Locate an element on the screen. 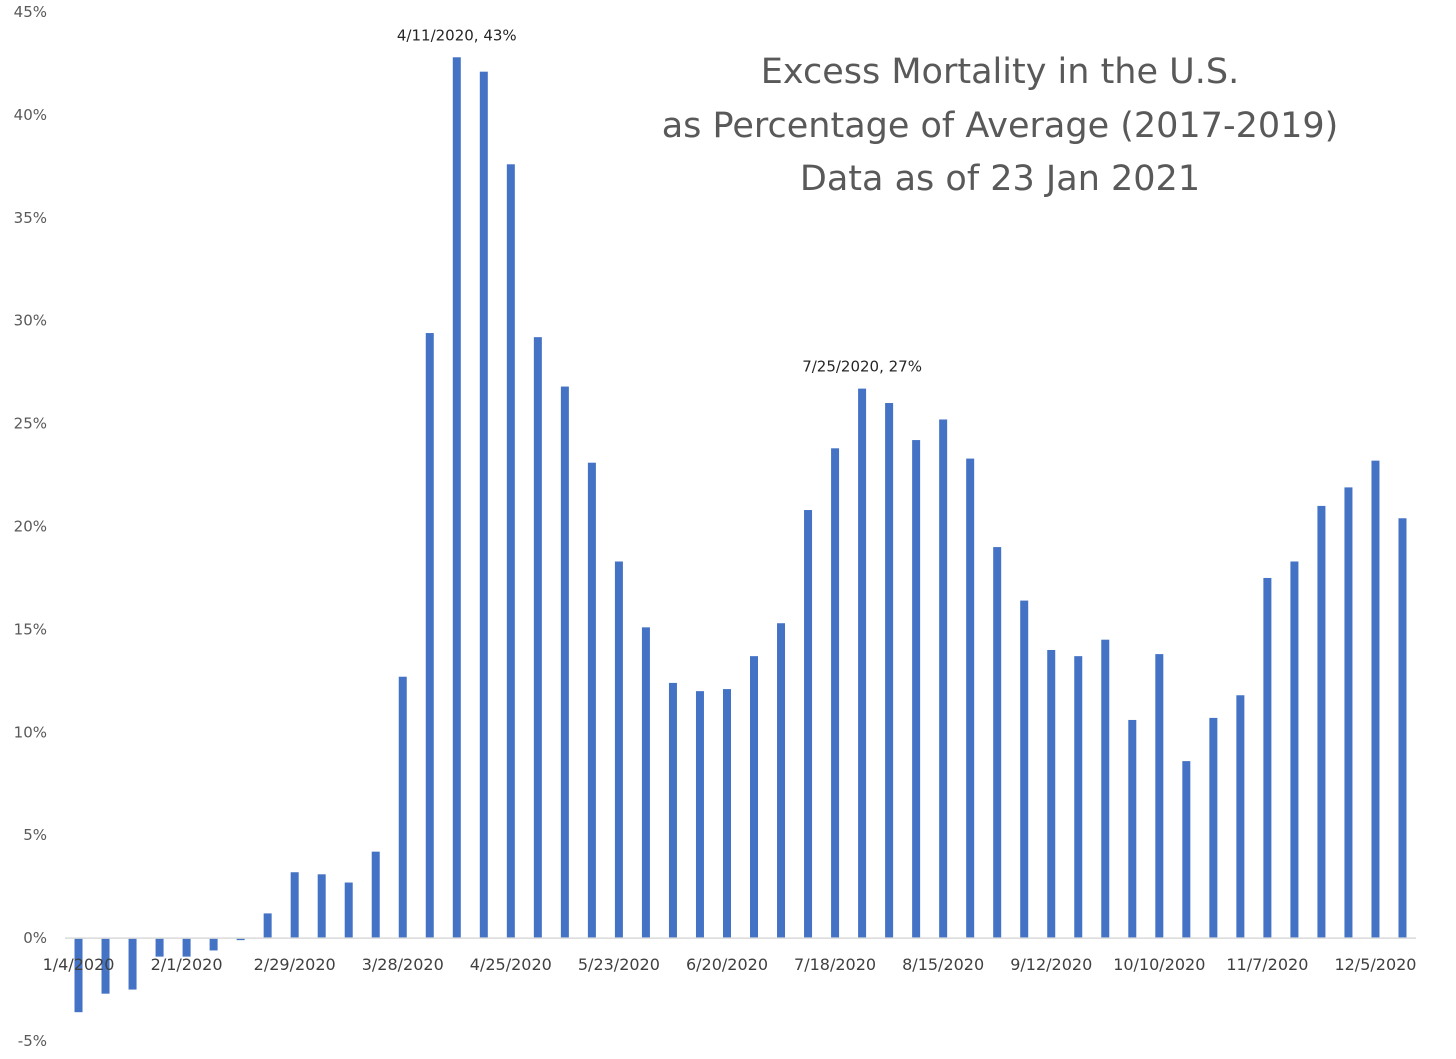 The height and width of the screenshot is (1059, 1456). chart-title-line-2: as Percentage of Average (2017-2019) is located at coordinates (1000, 126).